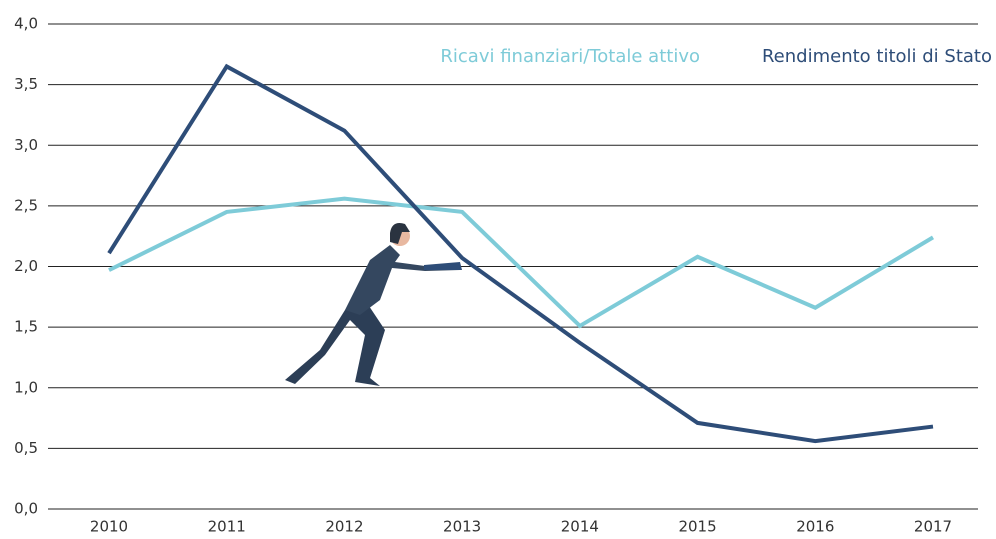 The image size is (996, 539). Describe the element at coordinates (26, 327) in the screenshot. I see `y-tick-label: 1,5` at that location.